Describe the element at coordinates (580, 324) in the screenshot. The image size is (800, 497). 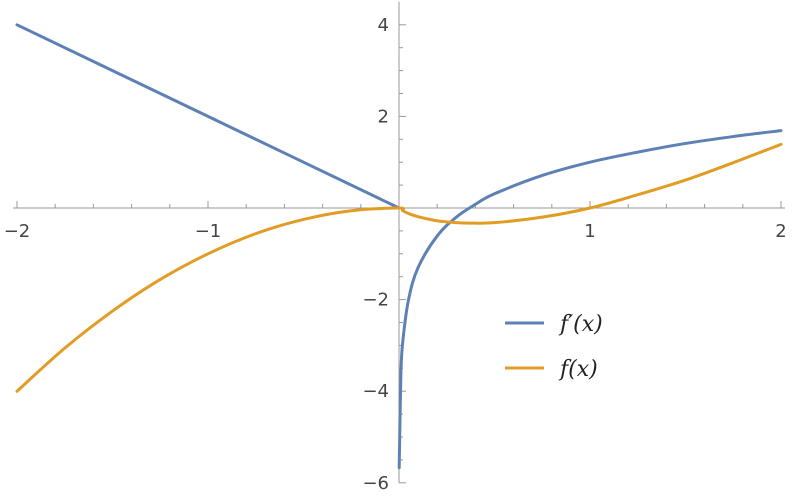
I see `legend-label: f′(x)` at that location.